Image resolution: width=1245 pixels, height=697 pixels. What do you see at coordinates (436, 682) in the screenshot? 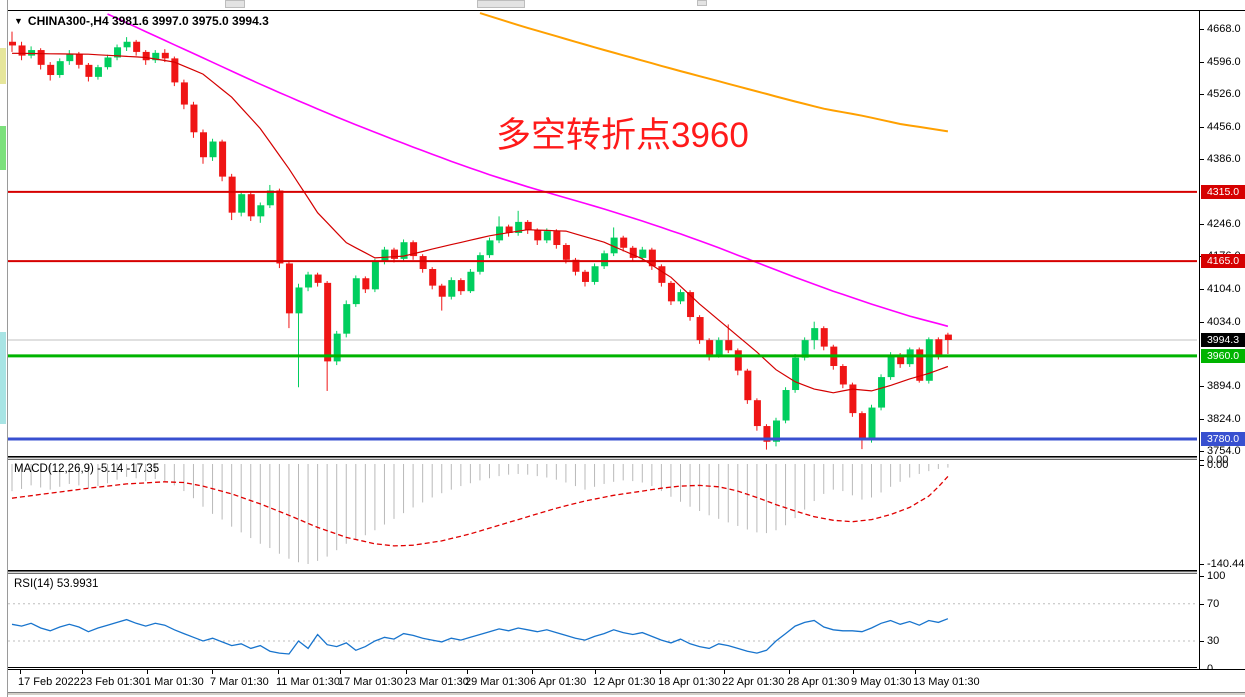
I see `time-axis-label: 23 Mar 01:30` at bounding box center [436, 682].